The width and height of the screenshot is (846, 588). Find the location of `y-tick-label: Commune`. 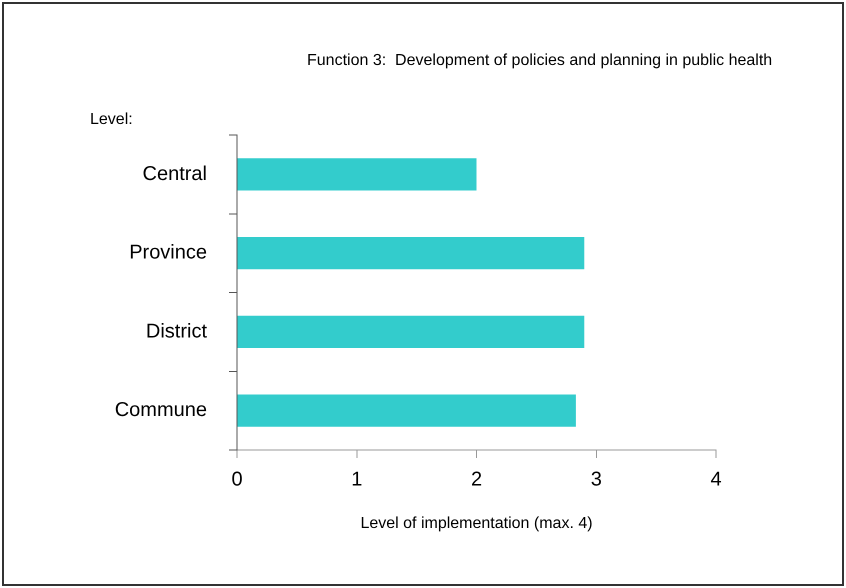

y-tick-label: Commune is located at coordinates (160, 410).